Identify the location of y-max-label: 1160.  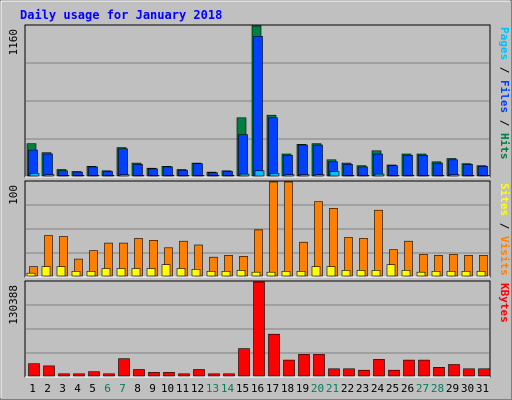
(13, 42).